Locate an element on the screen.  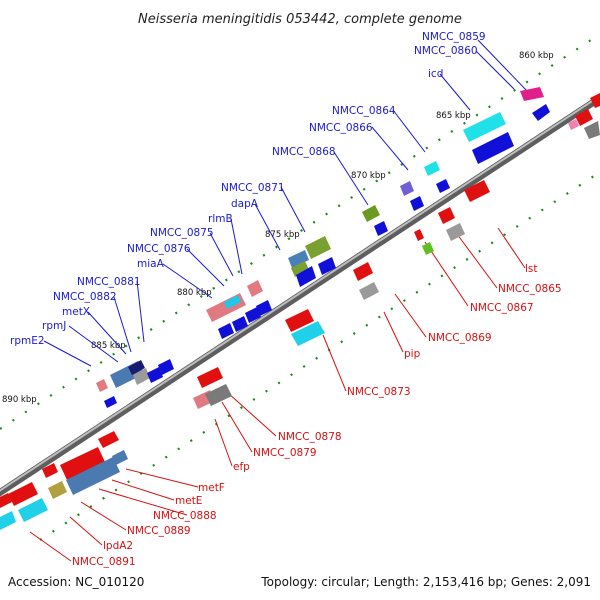
gene-label-metX: metX is located at coordinates (76, 312).